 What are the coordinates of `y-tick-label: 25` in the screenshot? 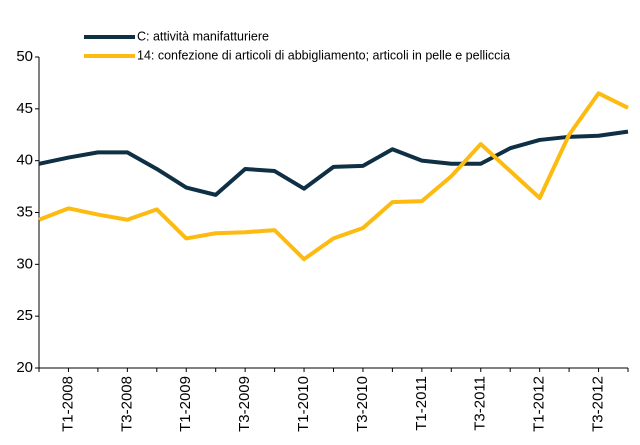 It's located at (24, 315).